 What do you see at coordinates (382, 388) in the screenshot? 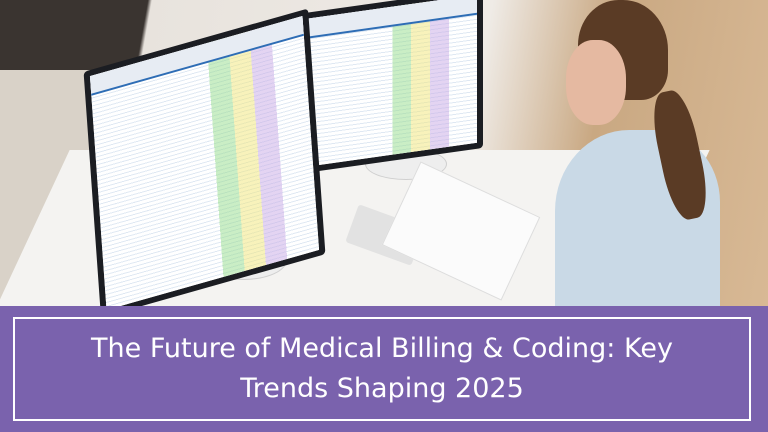
I see `title-line-2: Trends Shaping 2025` at bounding box center [382, 388].